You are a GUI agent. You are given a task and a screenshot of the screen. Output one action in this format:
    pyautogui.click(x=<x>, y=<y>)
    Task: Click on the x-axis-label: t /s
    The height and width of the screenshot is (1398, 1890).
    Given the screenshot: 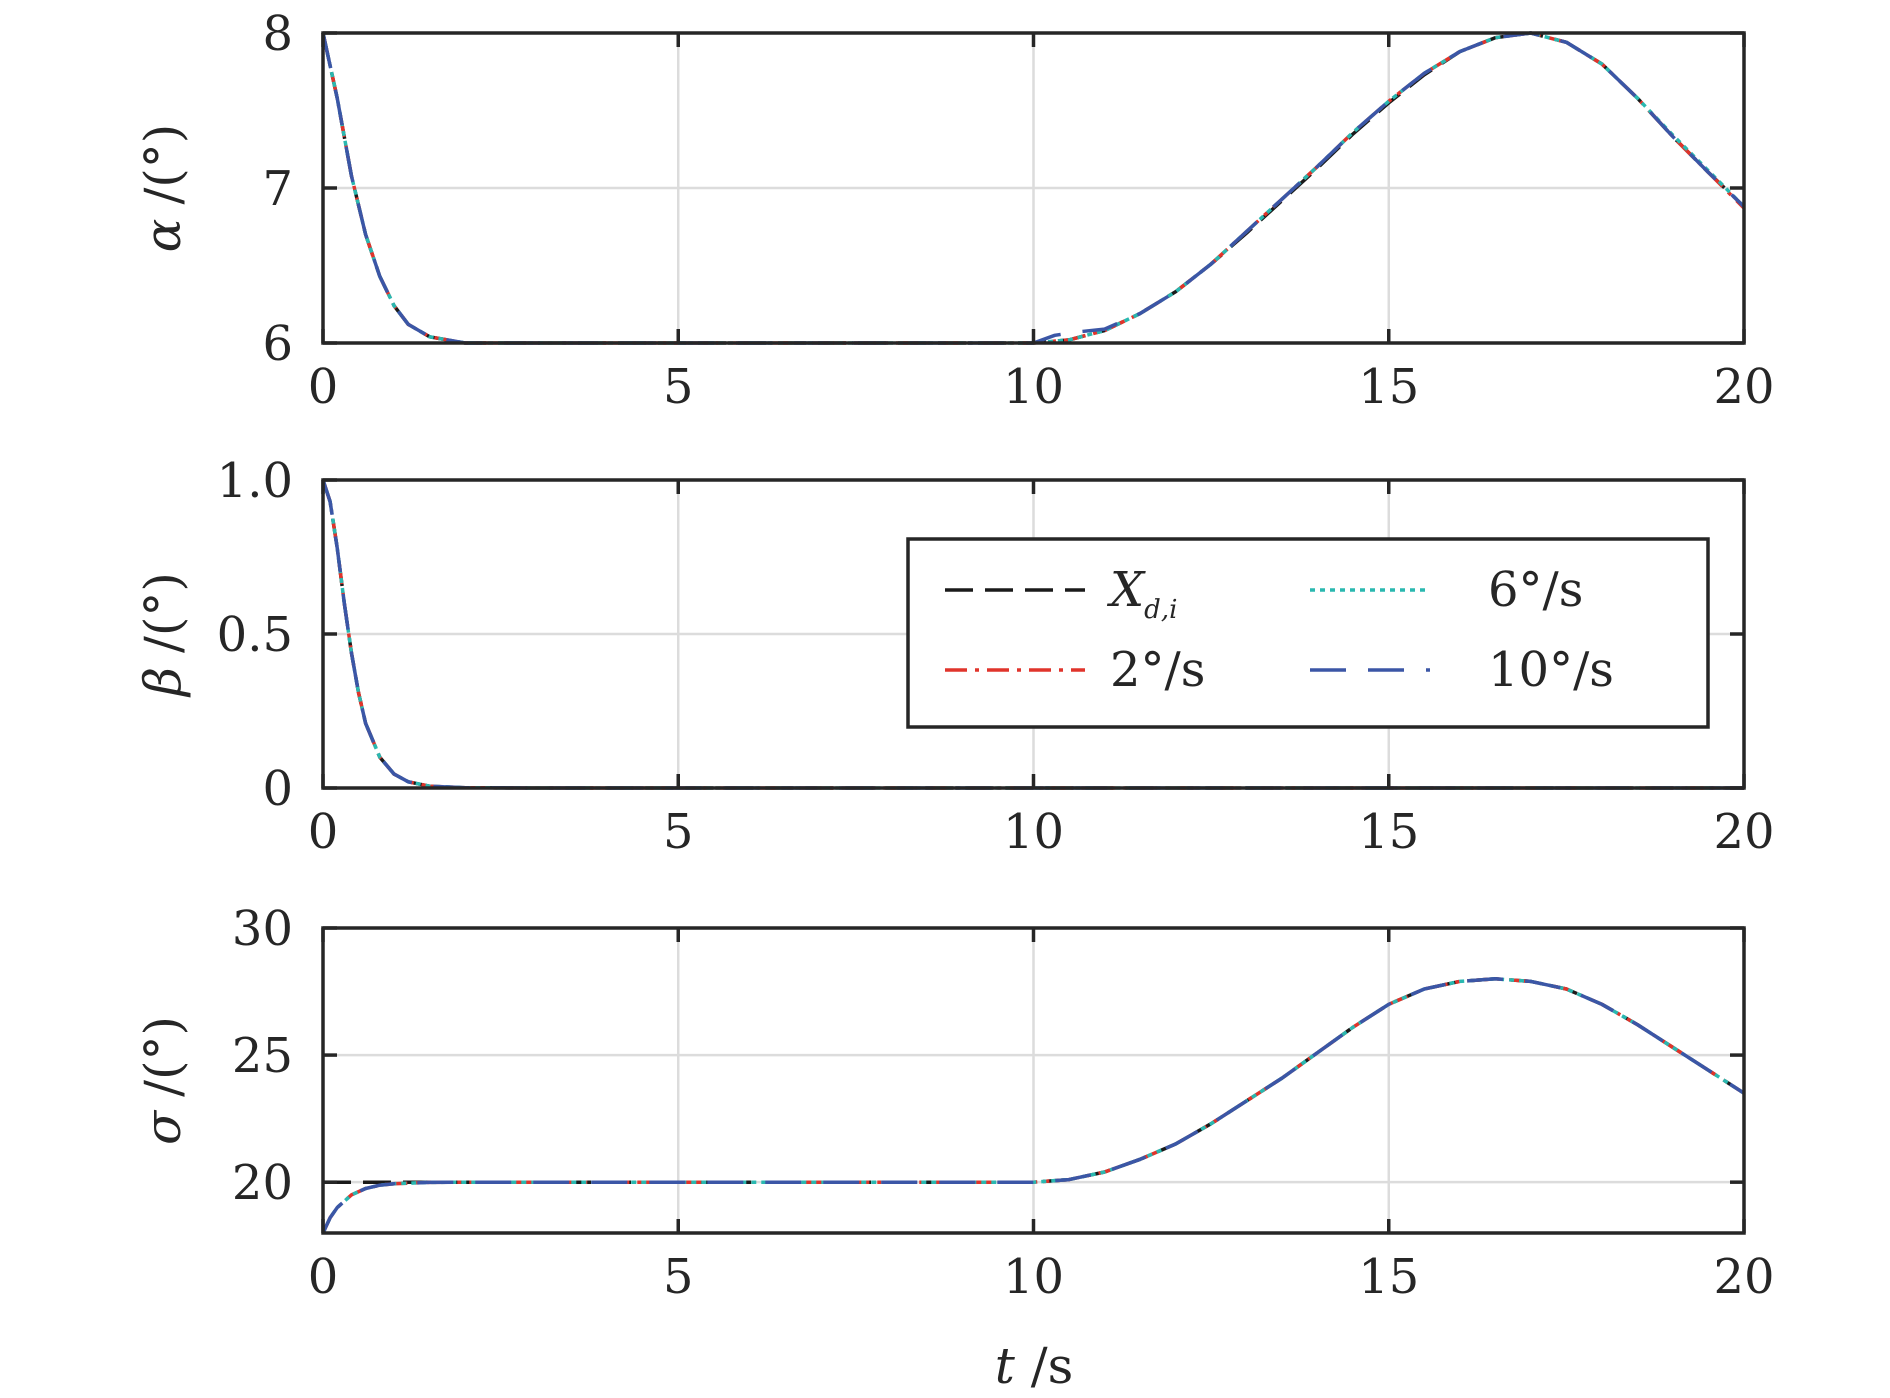 What is the action you would take?
    pyautogui.click(x=1034, y=1366)
    